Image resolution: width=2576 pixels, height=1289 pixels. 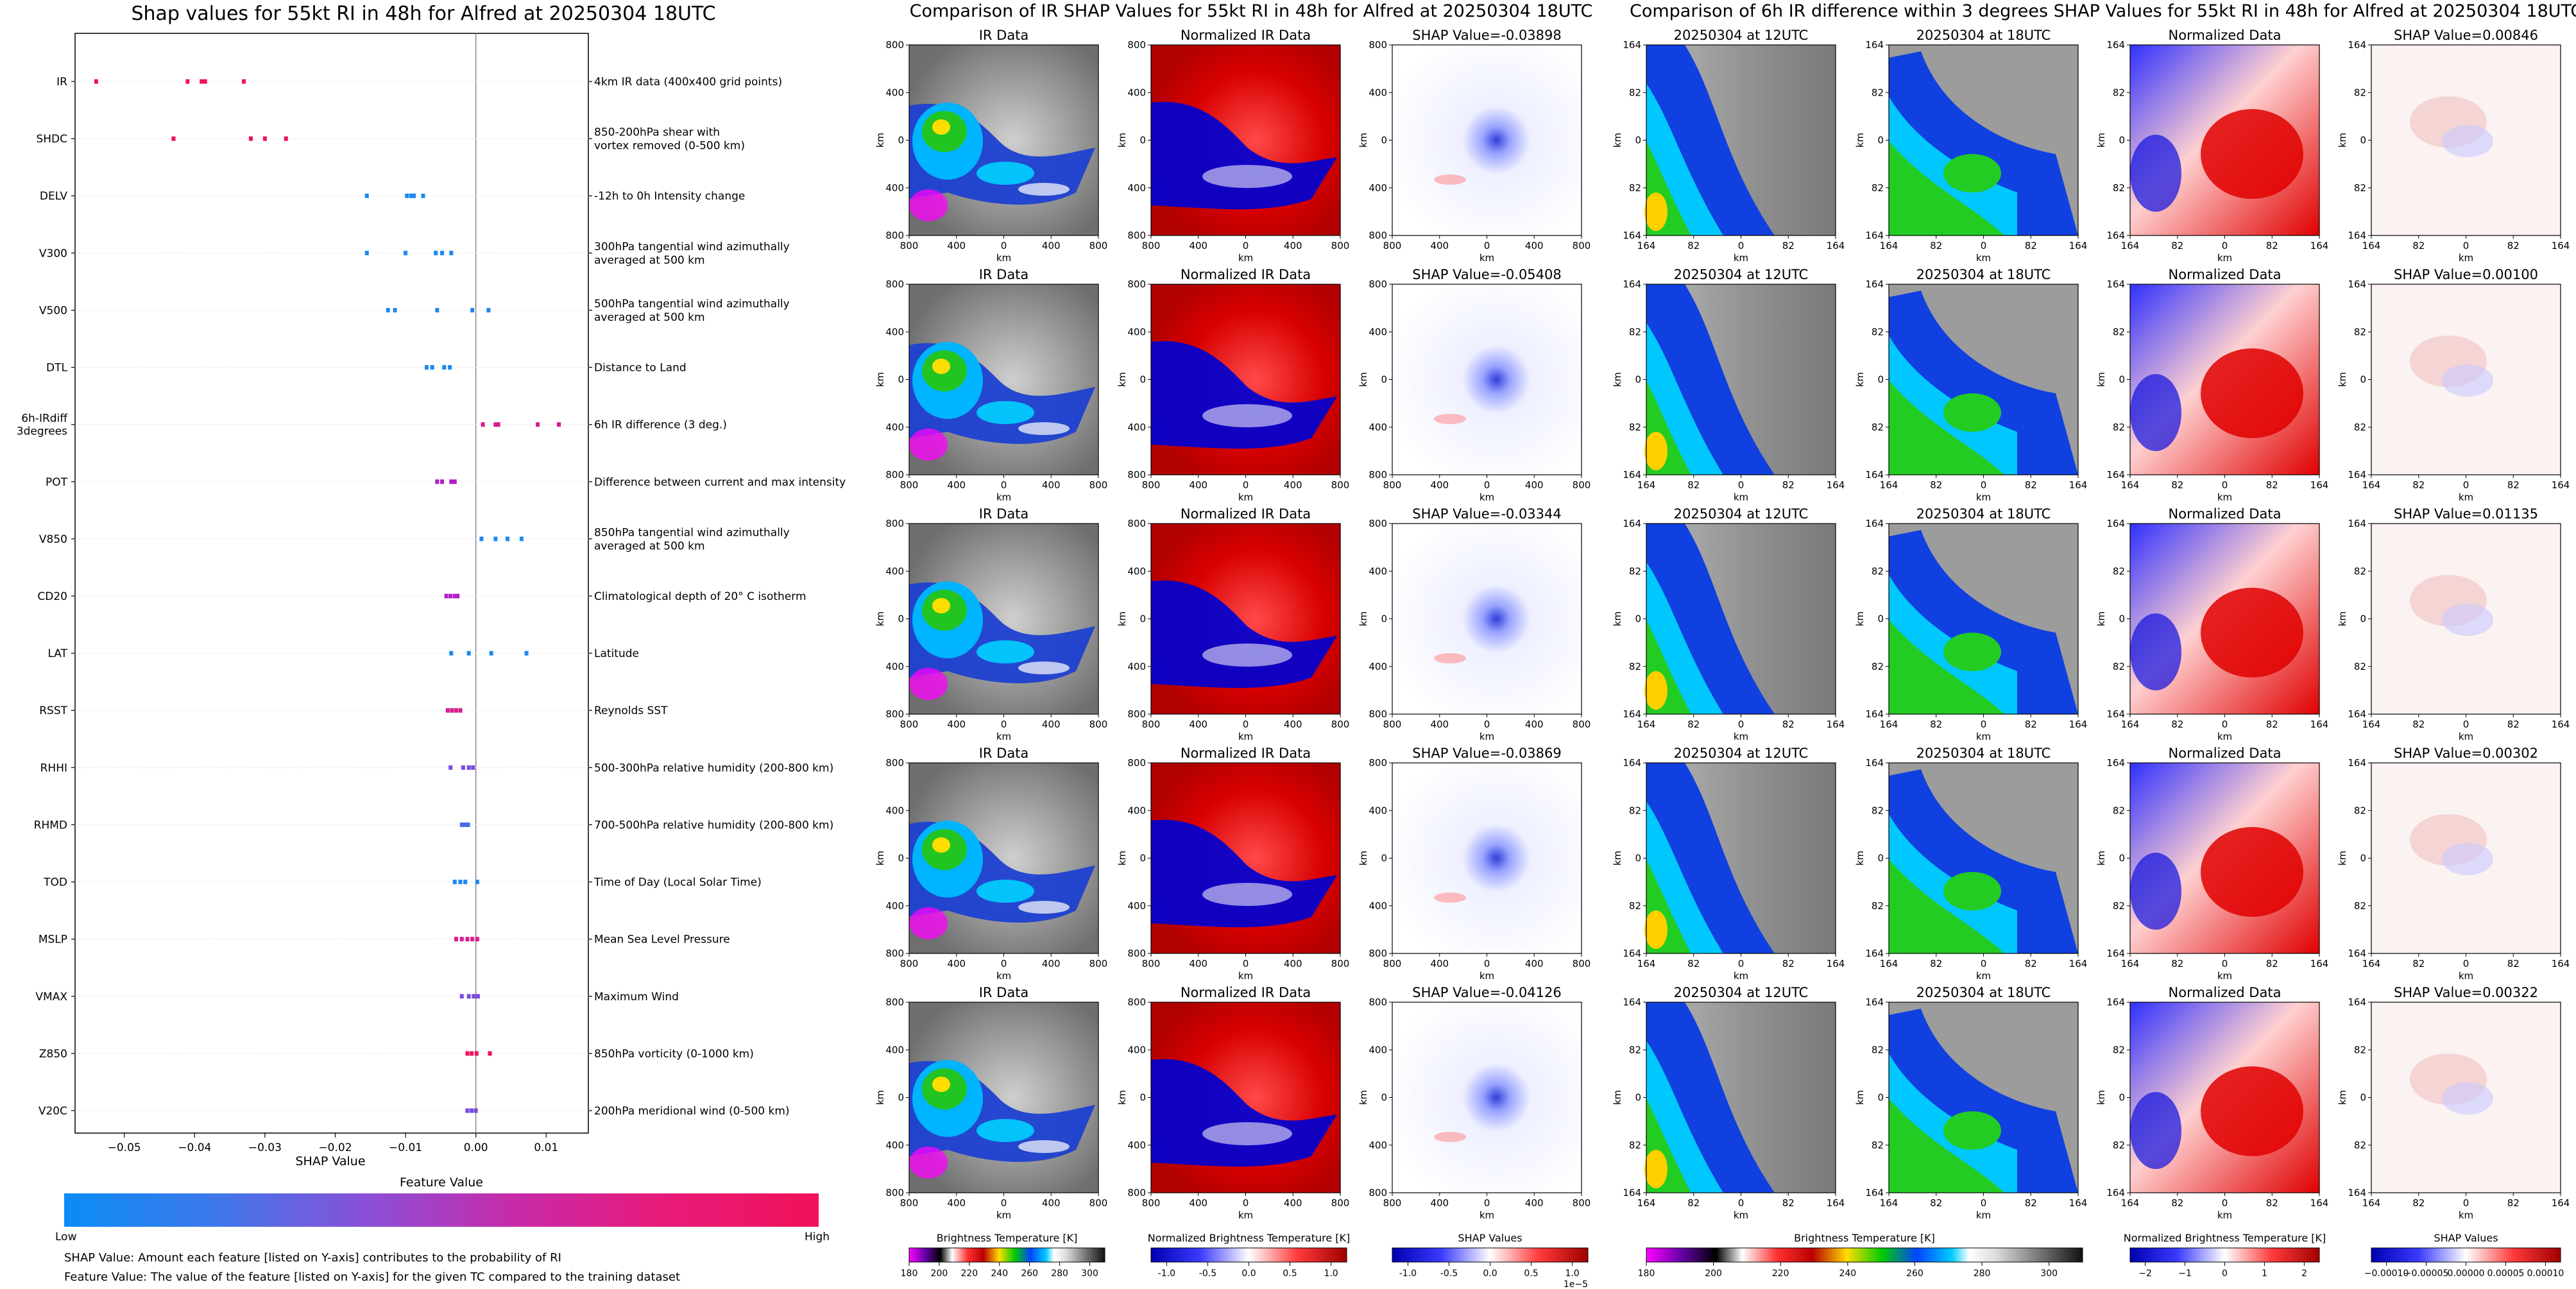 I want to click on colorbar-tick-label: 0, so click(x=2225, y=1273).